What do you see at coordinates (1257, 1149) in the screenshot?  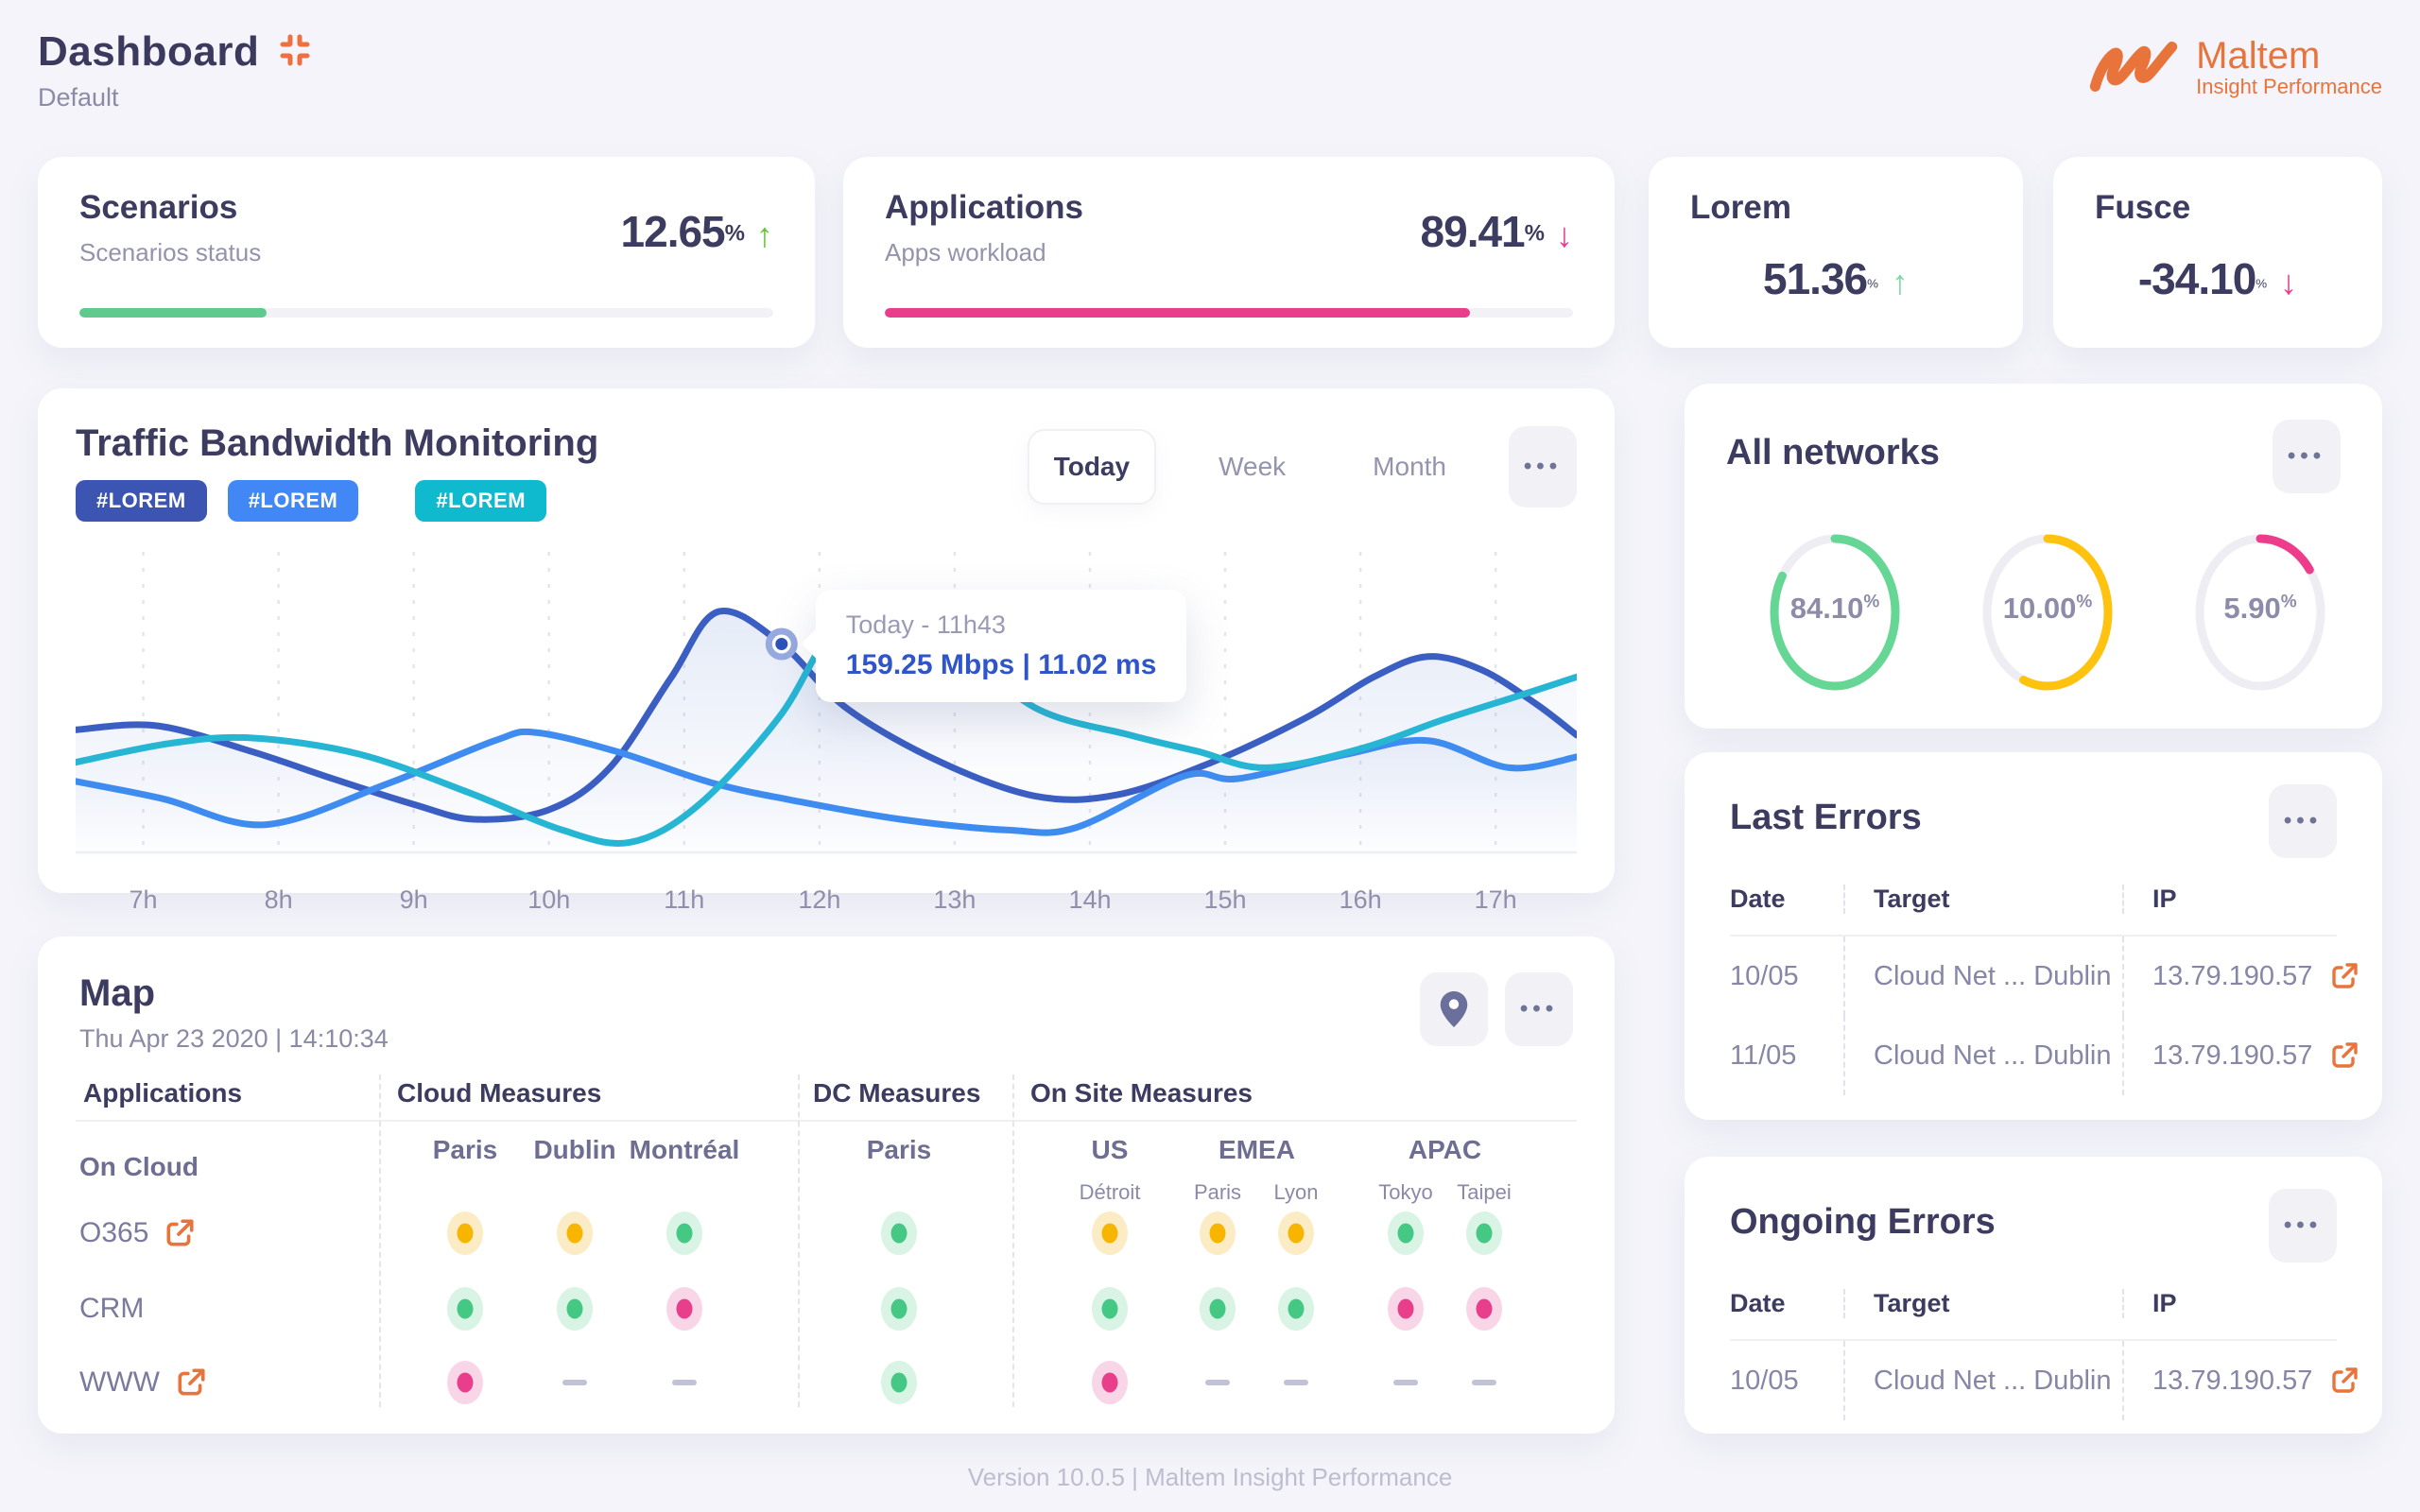 I see `region-header: EMEA` at bounding box center [1257, 1149].